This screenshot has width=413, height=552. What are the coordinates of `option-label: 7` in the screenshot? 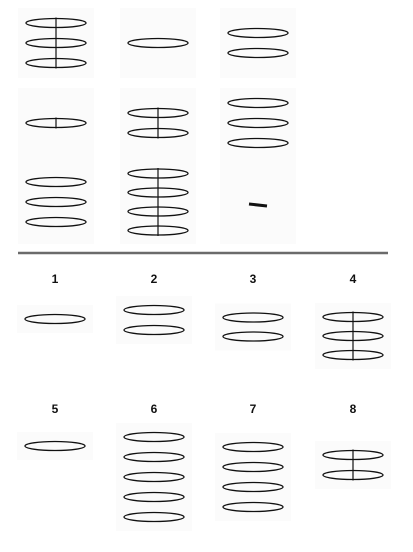 It's located at (253, 409).